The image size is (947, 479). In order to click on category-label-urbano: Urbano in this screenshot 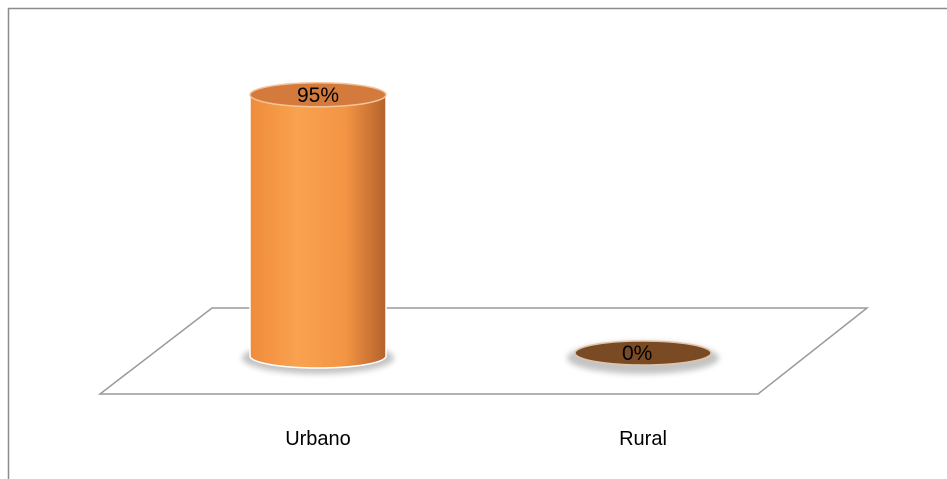, I will do `click(318, 439)`.